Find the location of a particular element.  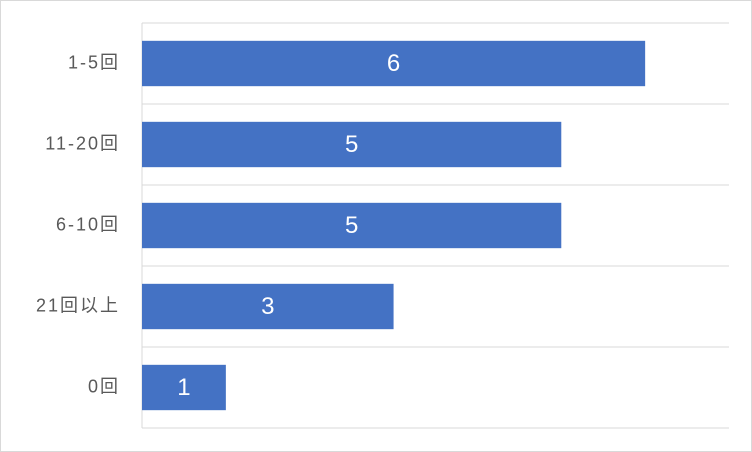

y-tick-label: 0回 is located at coordinates (104, 386).